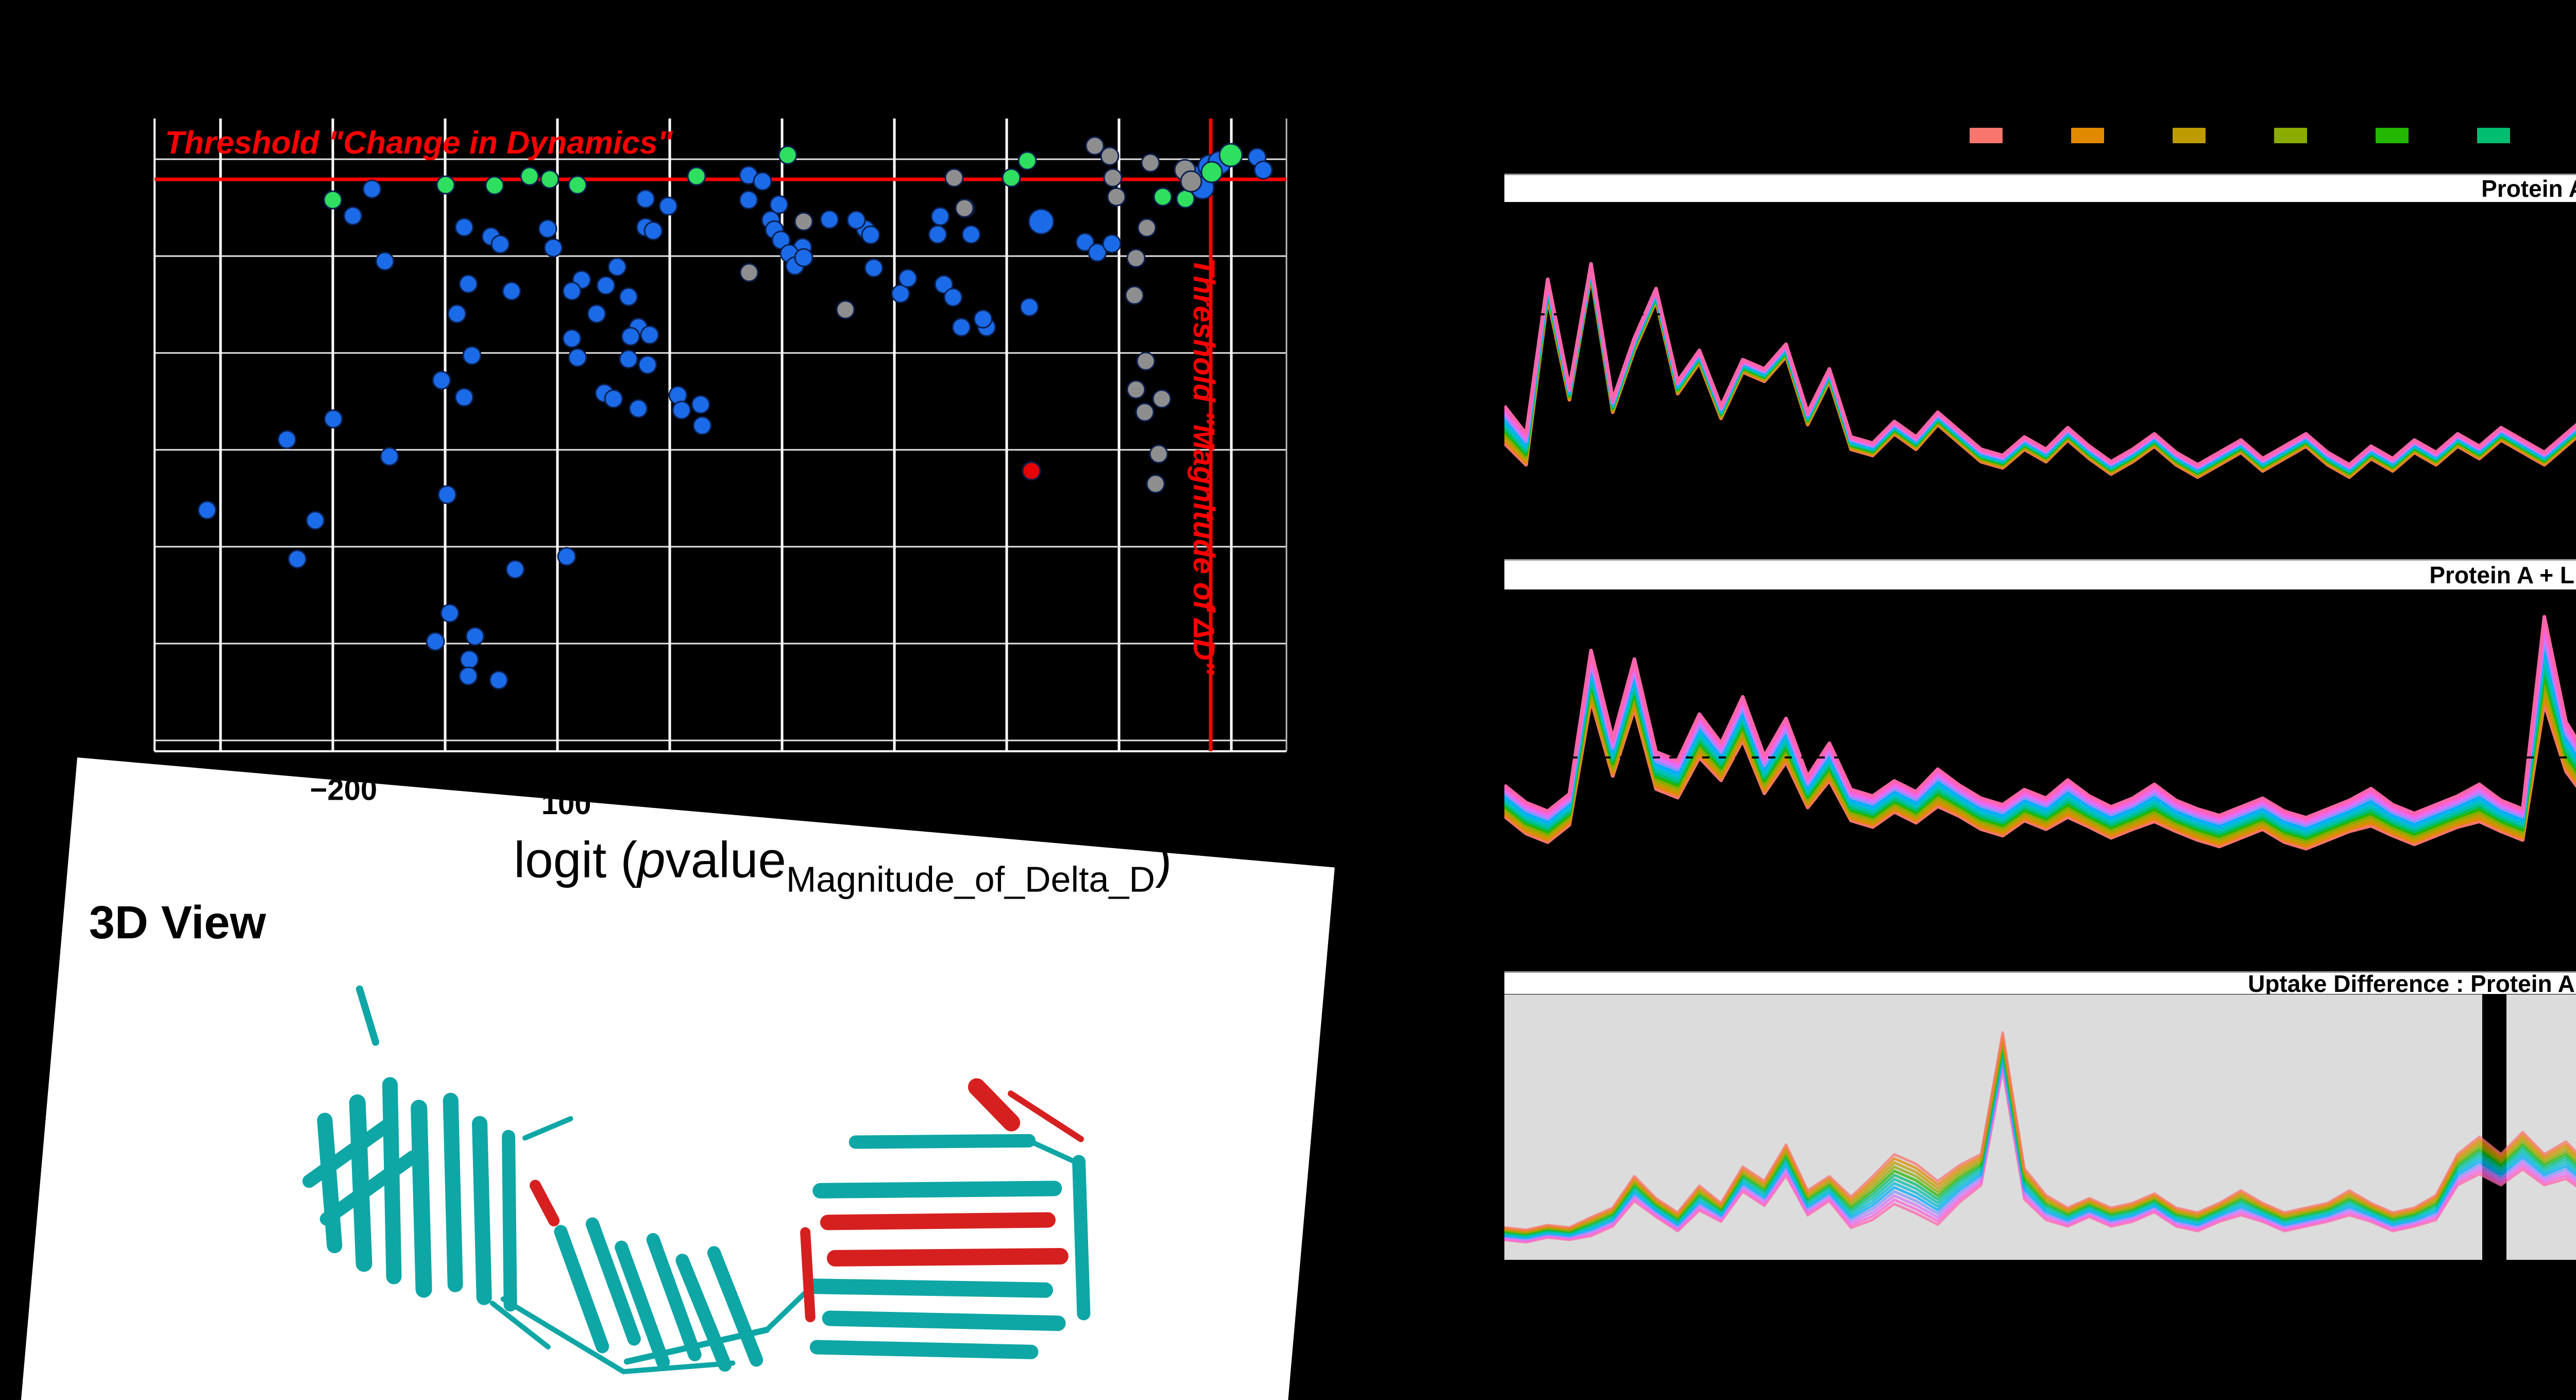 The width and height of the screenshot is (2576, 1400). I want to click on uptake-chart-protein-a-ligand, so click(2040, 780).